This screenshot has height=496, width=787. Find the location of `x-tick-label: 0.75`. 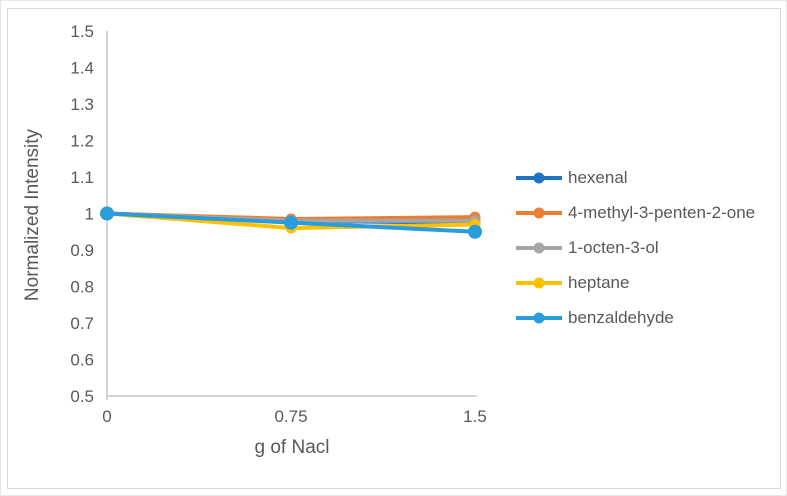

x-tick-label: 0.75 is located at coordinates (290, 416).